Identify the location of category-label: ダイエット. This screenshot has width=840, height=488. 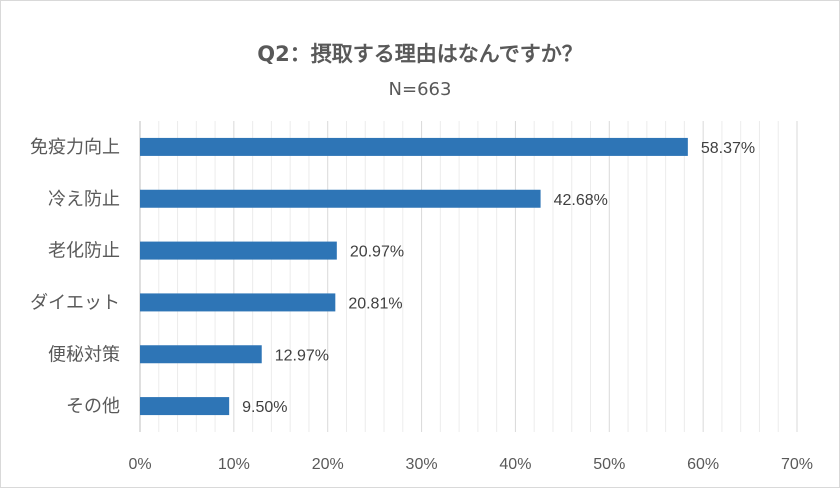
(75, 302).